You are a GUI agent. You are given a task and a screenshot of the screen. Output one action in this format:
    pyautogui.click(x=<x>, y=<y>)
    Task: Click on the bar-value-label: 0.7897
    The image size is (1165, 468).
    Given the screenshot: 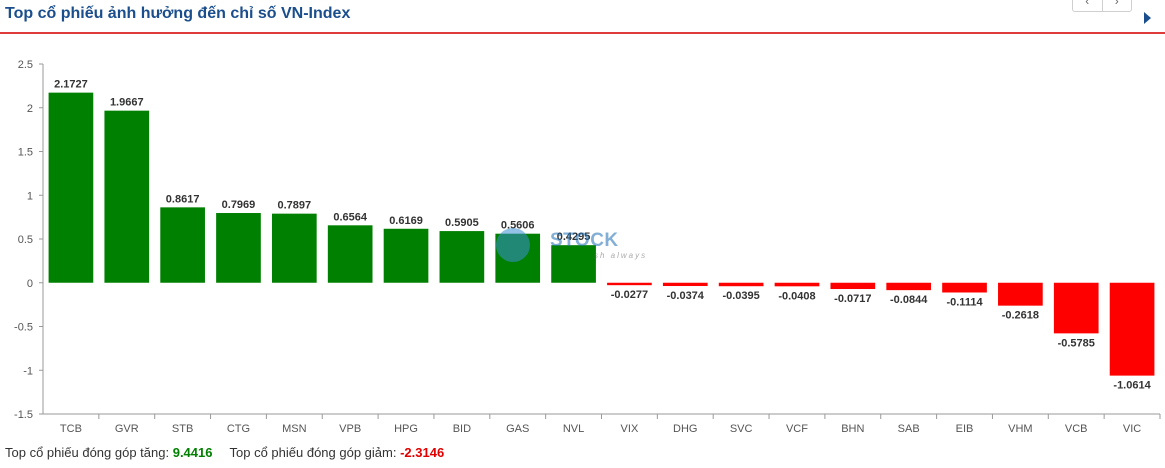 What is the action you would take?
    pyautogui.click(x=294, y=206)
    